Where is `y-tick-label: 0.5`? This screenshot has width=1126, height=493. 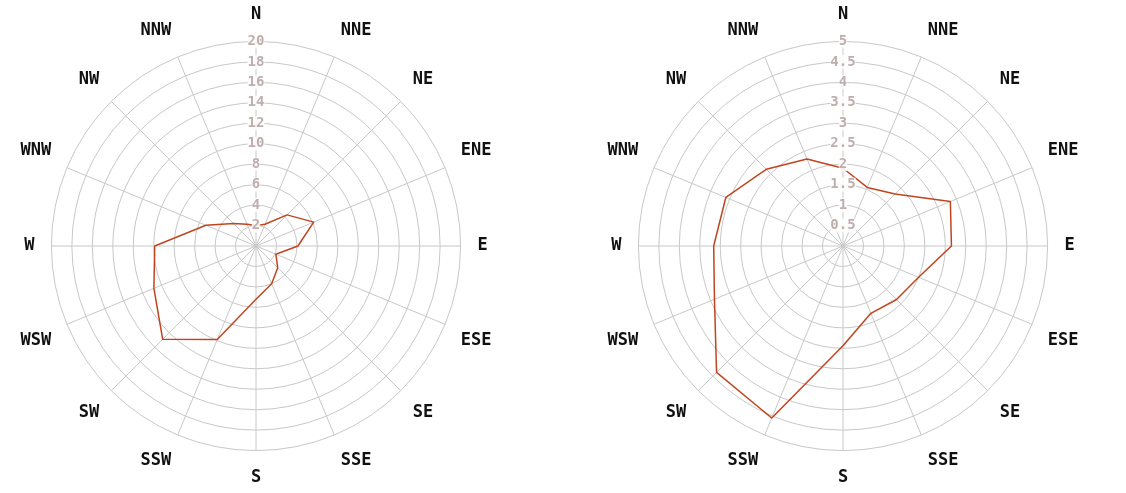 y-tick-label: 0.5 is located at coordinates (843, 224).